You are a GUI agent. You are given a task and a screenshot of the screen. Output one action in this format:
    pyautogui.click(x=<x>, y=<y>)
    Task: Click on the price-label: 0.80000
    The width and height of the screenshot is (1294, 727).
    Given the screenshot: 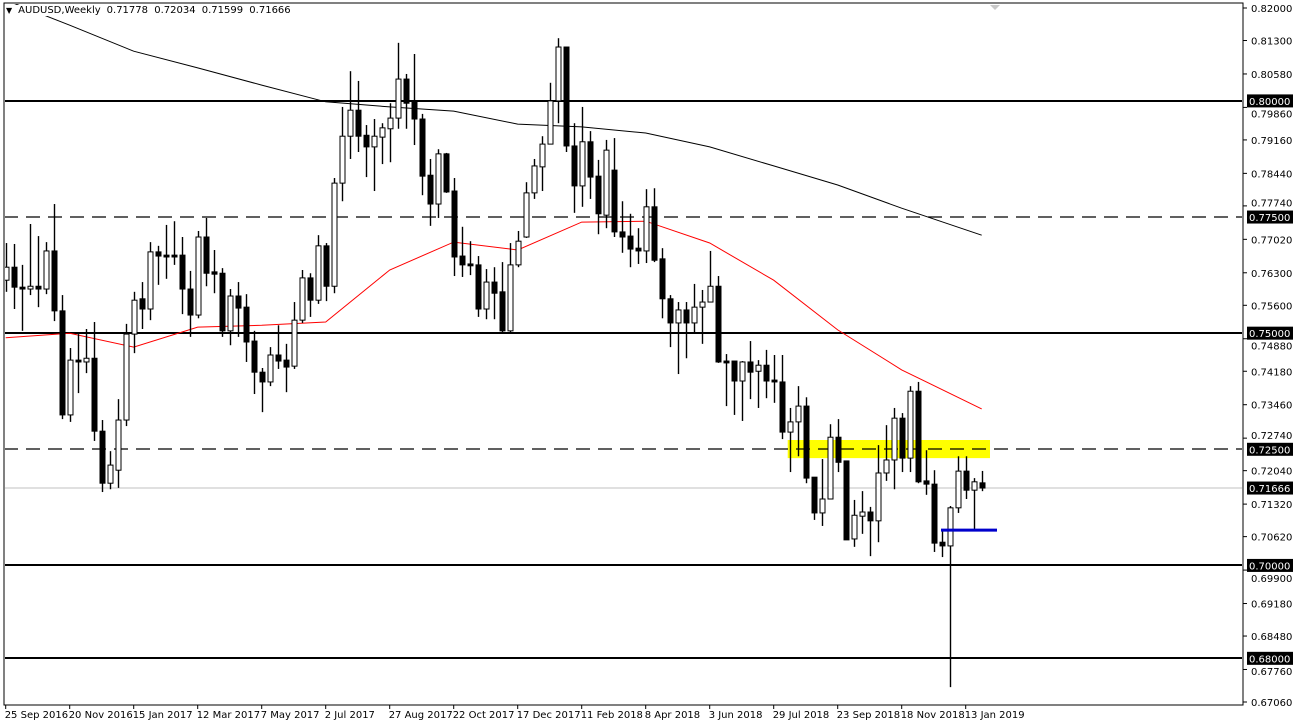 What is the action you would take?
    pyautogui.click(x=1269, y=102)
    